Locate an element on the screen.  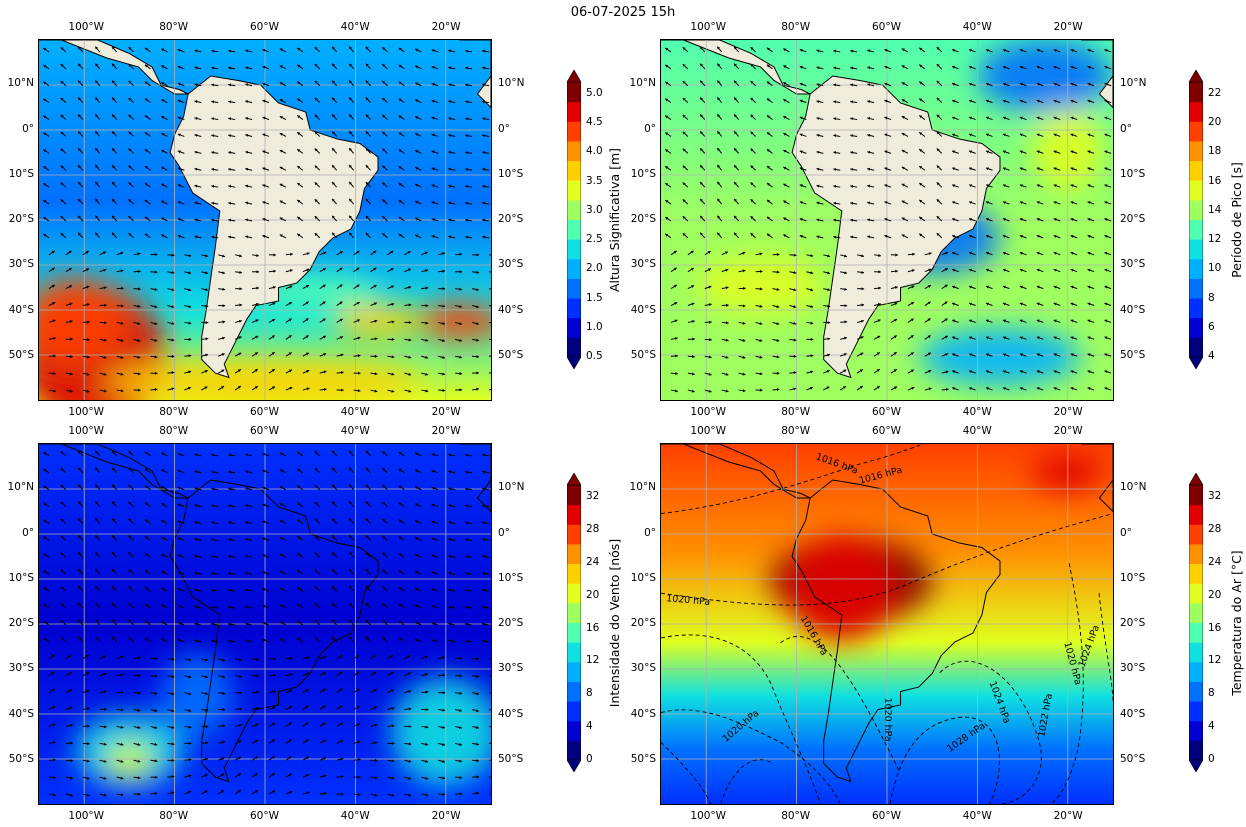
colorbar-tick: 6 is located at coordinates (1211, 326).